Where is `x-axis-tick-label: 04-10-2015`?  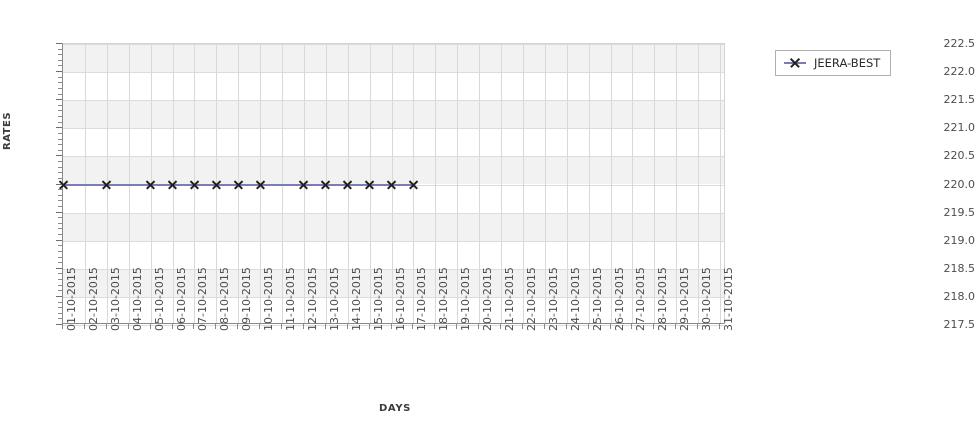 x-axis-tick-label: 04-10-2015 is located at coordinates (137, 299).